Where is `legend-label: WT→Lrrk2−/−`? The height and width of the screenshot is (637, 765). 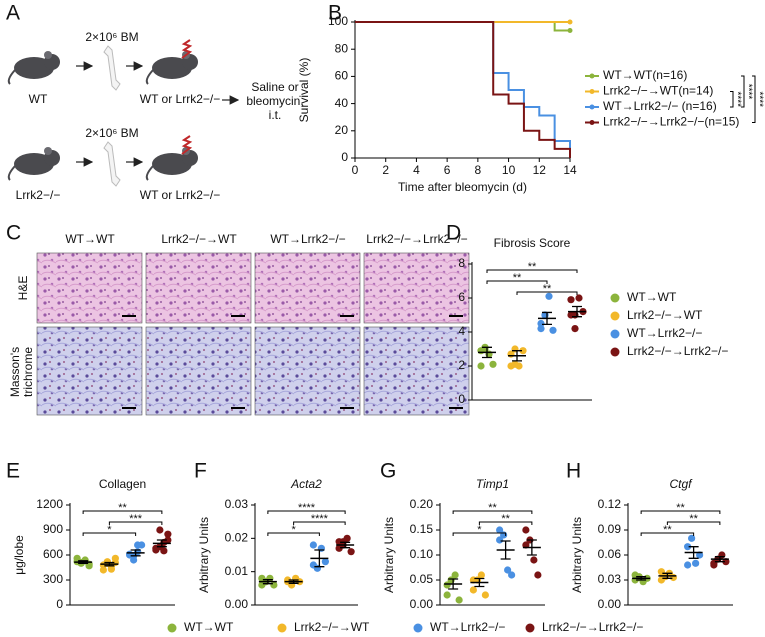
legend-label: WT→Lrrk2−/− is located at coordinates (664, 333).